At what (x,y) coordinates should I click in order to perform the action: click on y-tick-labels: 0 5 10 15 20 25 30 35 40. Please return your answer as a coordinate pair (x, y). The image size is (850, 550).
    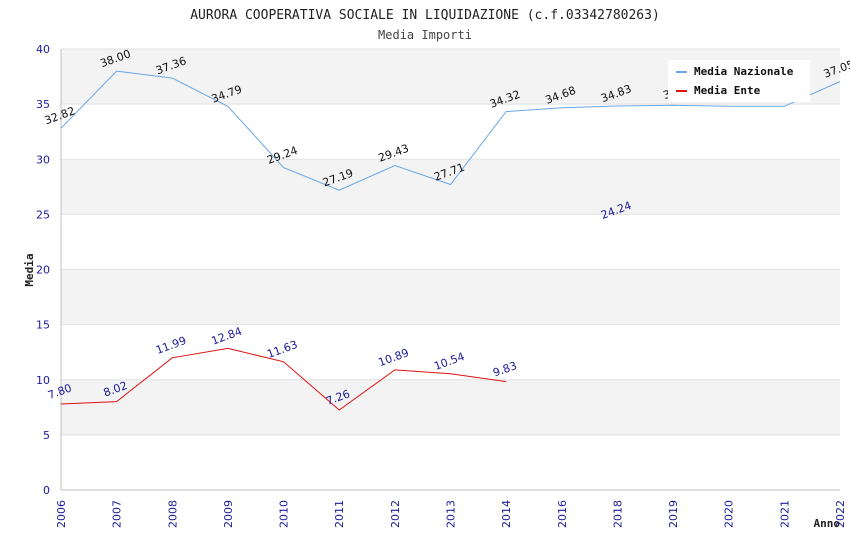
    Looking at the image, I should click on (43, 270).